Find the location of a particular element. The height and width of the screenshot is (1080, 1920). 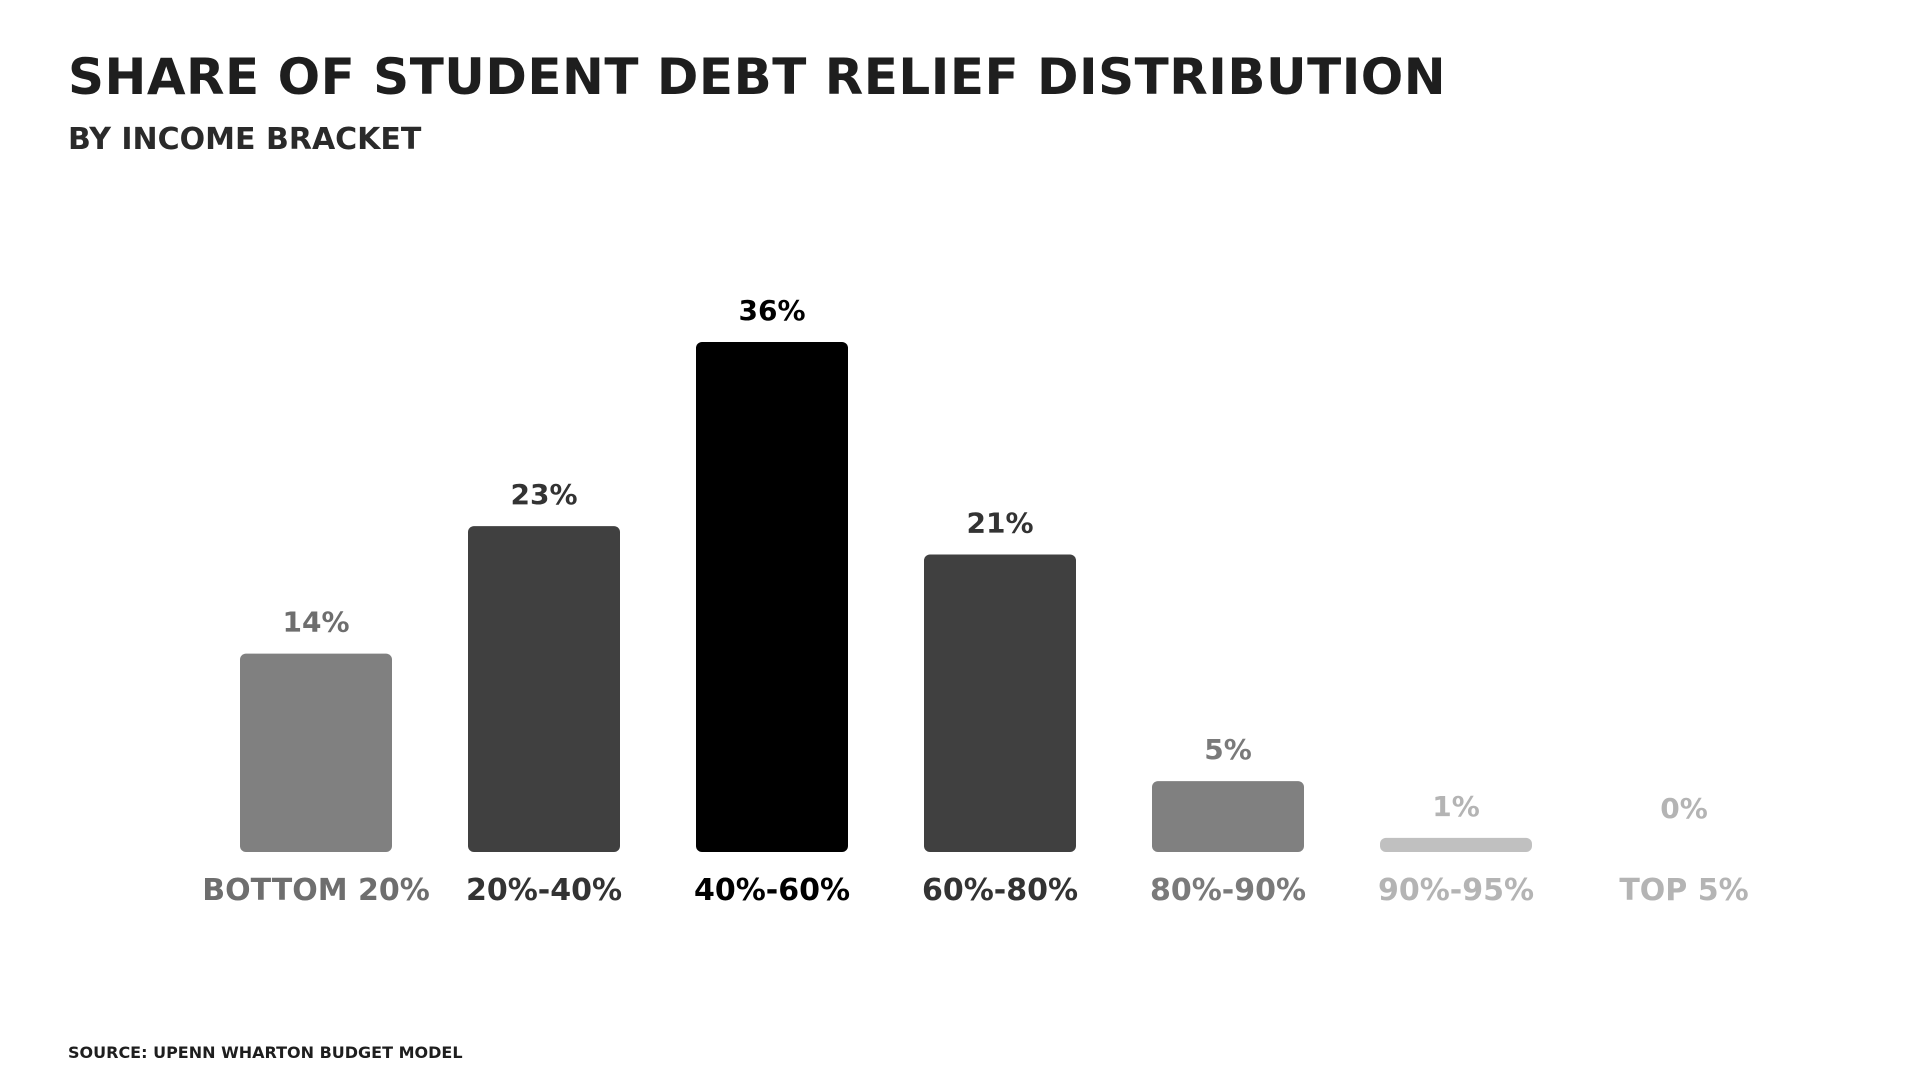

category-label-3: 60%-80% is located at coordinates (1000, 890).